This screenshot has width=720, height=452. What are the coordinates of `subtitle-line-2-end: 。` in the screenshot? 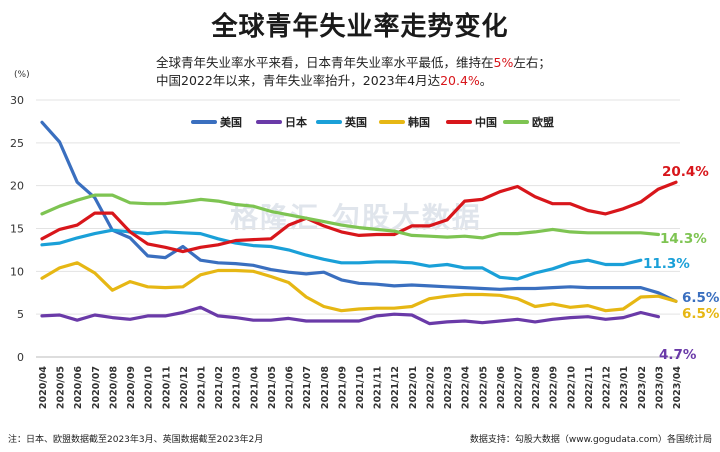 It's located at (486, 80).